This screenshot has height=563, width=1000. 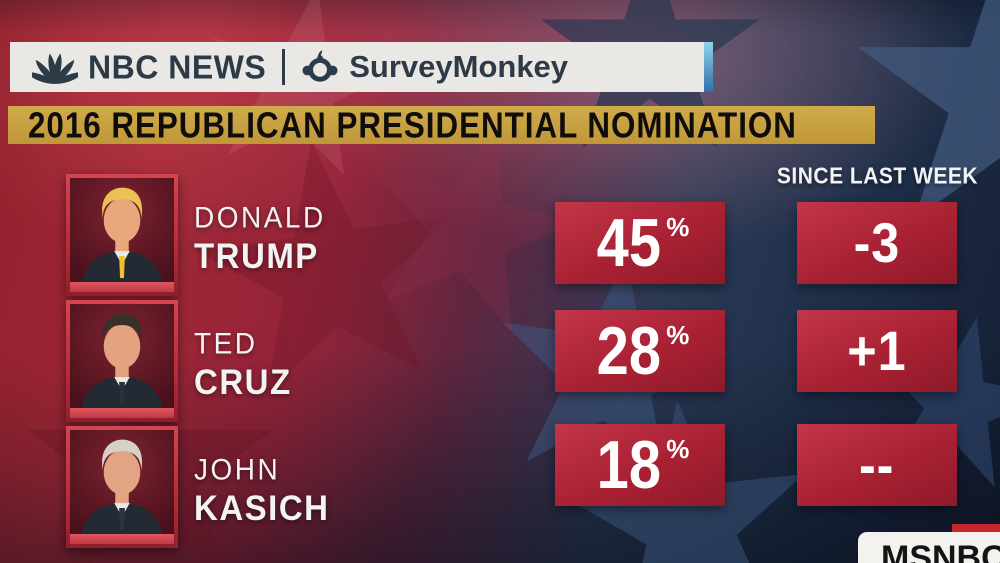 What do you see at coordinates (262, 508) in the screenshot?
I see `last-name: KASICH` at bounding box center [262, 508].